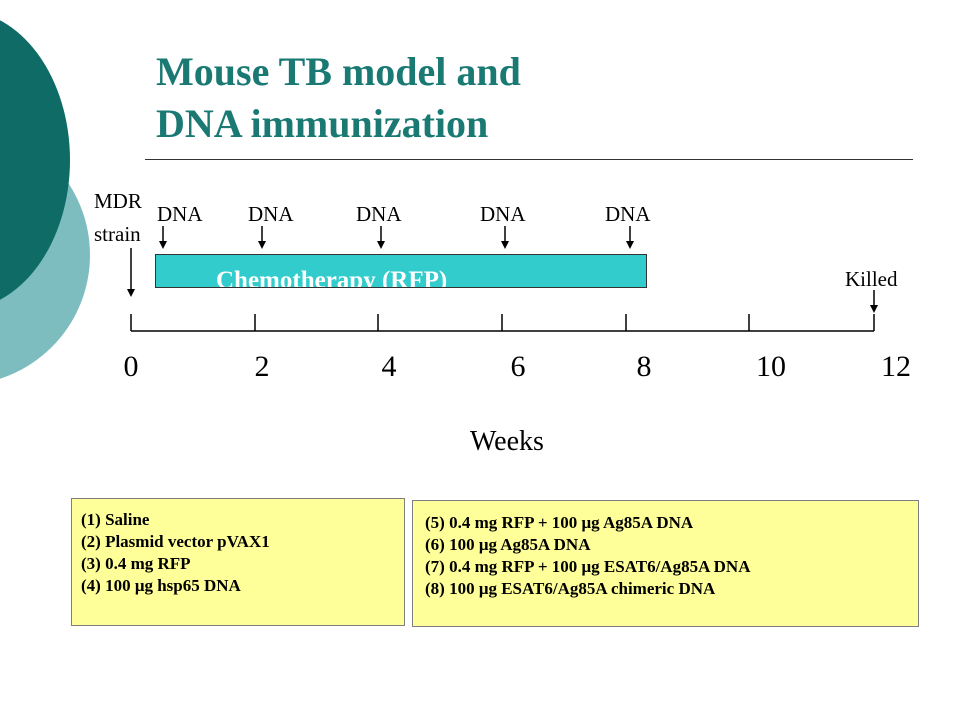  Describe the element at coordinates (161, 585) in the screenshot. I see `group-item-4: (4) 100 μg hsp65 DNA` at that location.